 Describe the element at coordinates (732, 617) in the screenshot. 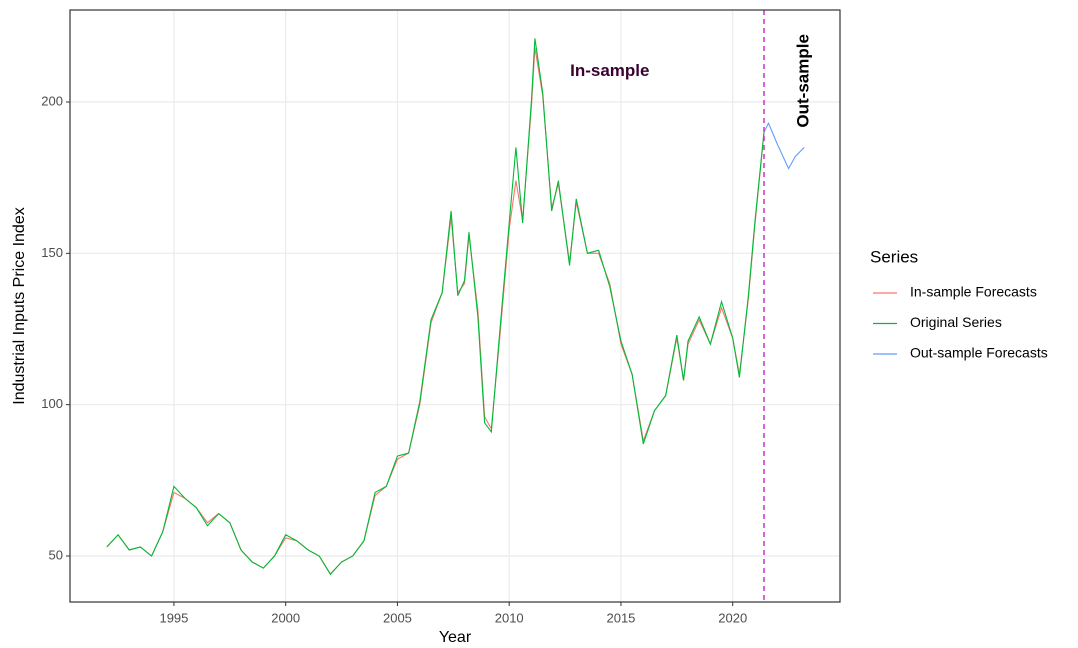

I see `x-tick-label: 2020` at that location.